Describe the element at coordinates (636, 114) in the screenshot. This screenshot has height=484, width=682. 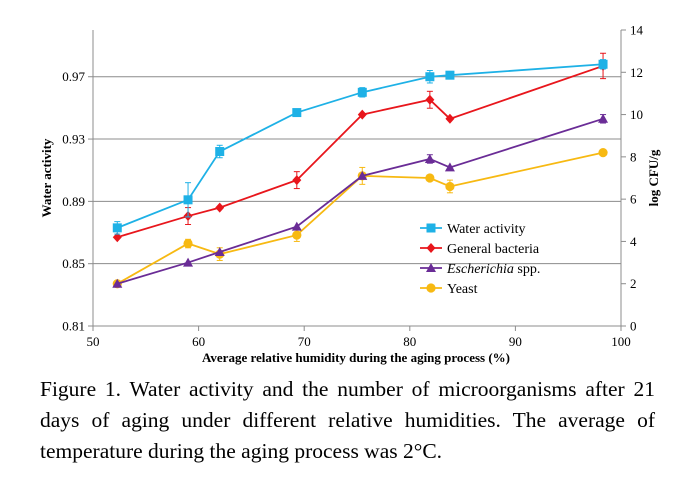
I see `y2-tick-label: 10` at that location.